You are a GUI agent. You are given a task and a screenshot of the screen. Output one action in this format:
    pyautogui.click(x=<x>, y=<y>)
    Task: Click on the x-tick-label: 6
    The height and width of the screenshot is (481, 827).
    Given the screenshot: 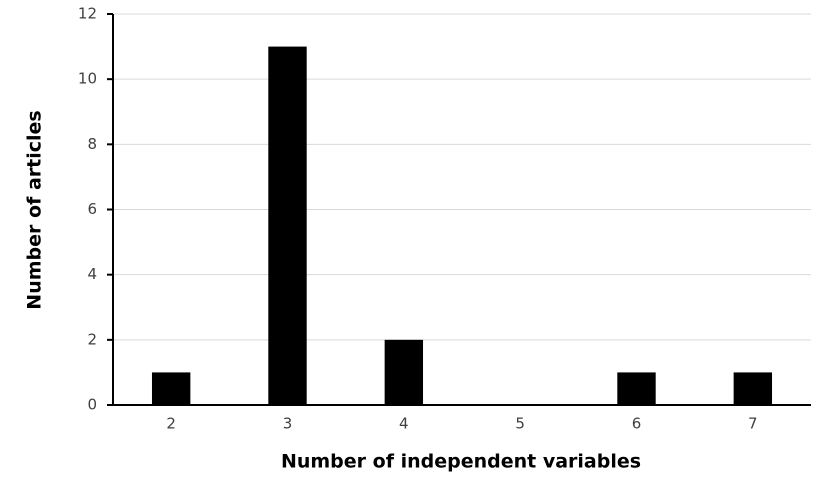 What is the action you would take?
    pyautogui.click(x=637, y=424)
    